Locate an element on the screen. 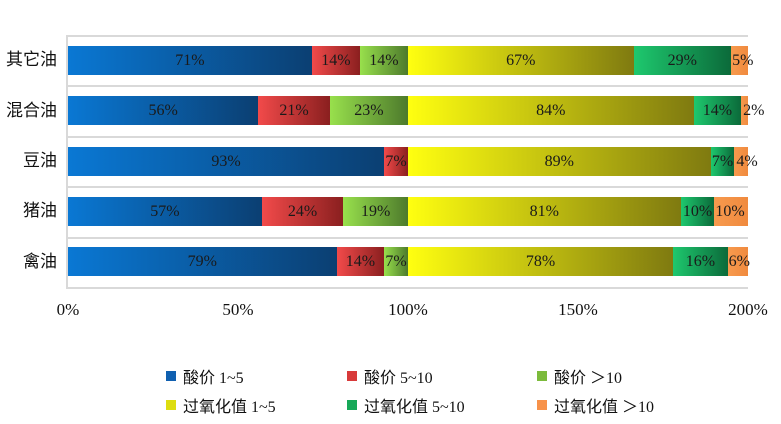  bar-segment: 24% is located at coordinates (302, 211).